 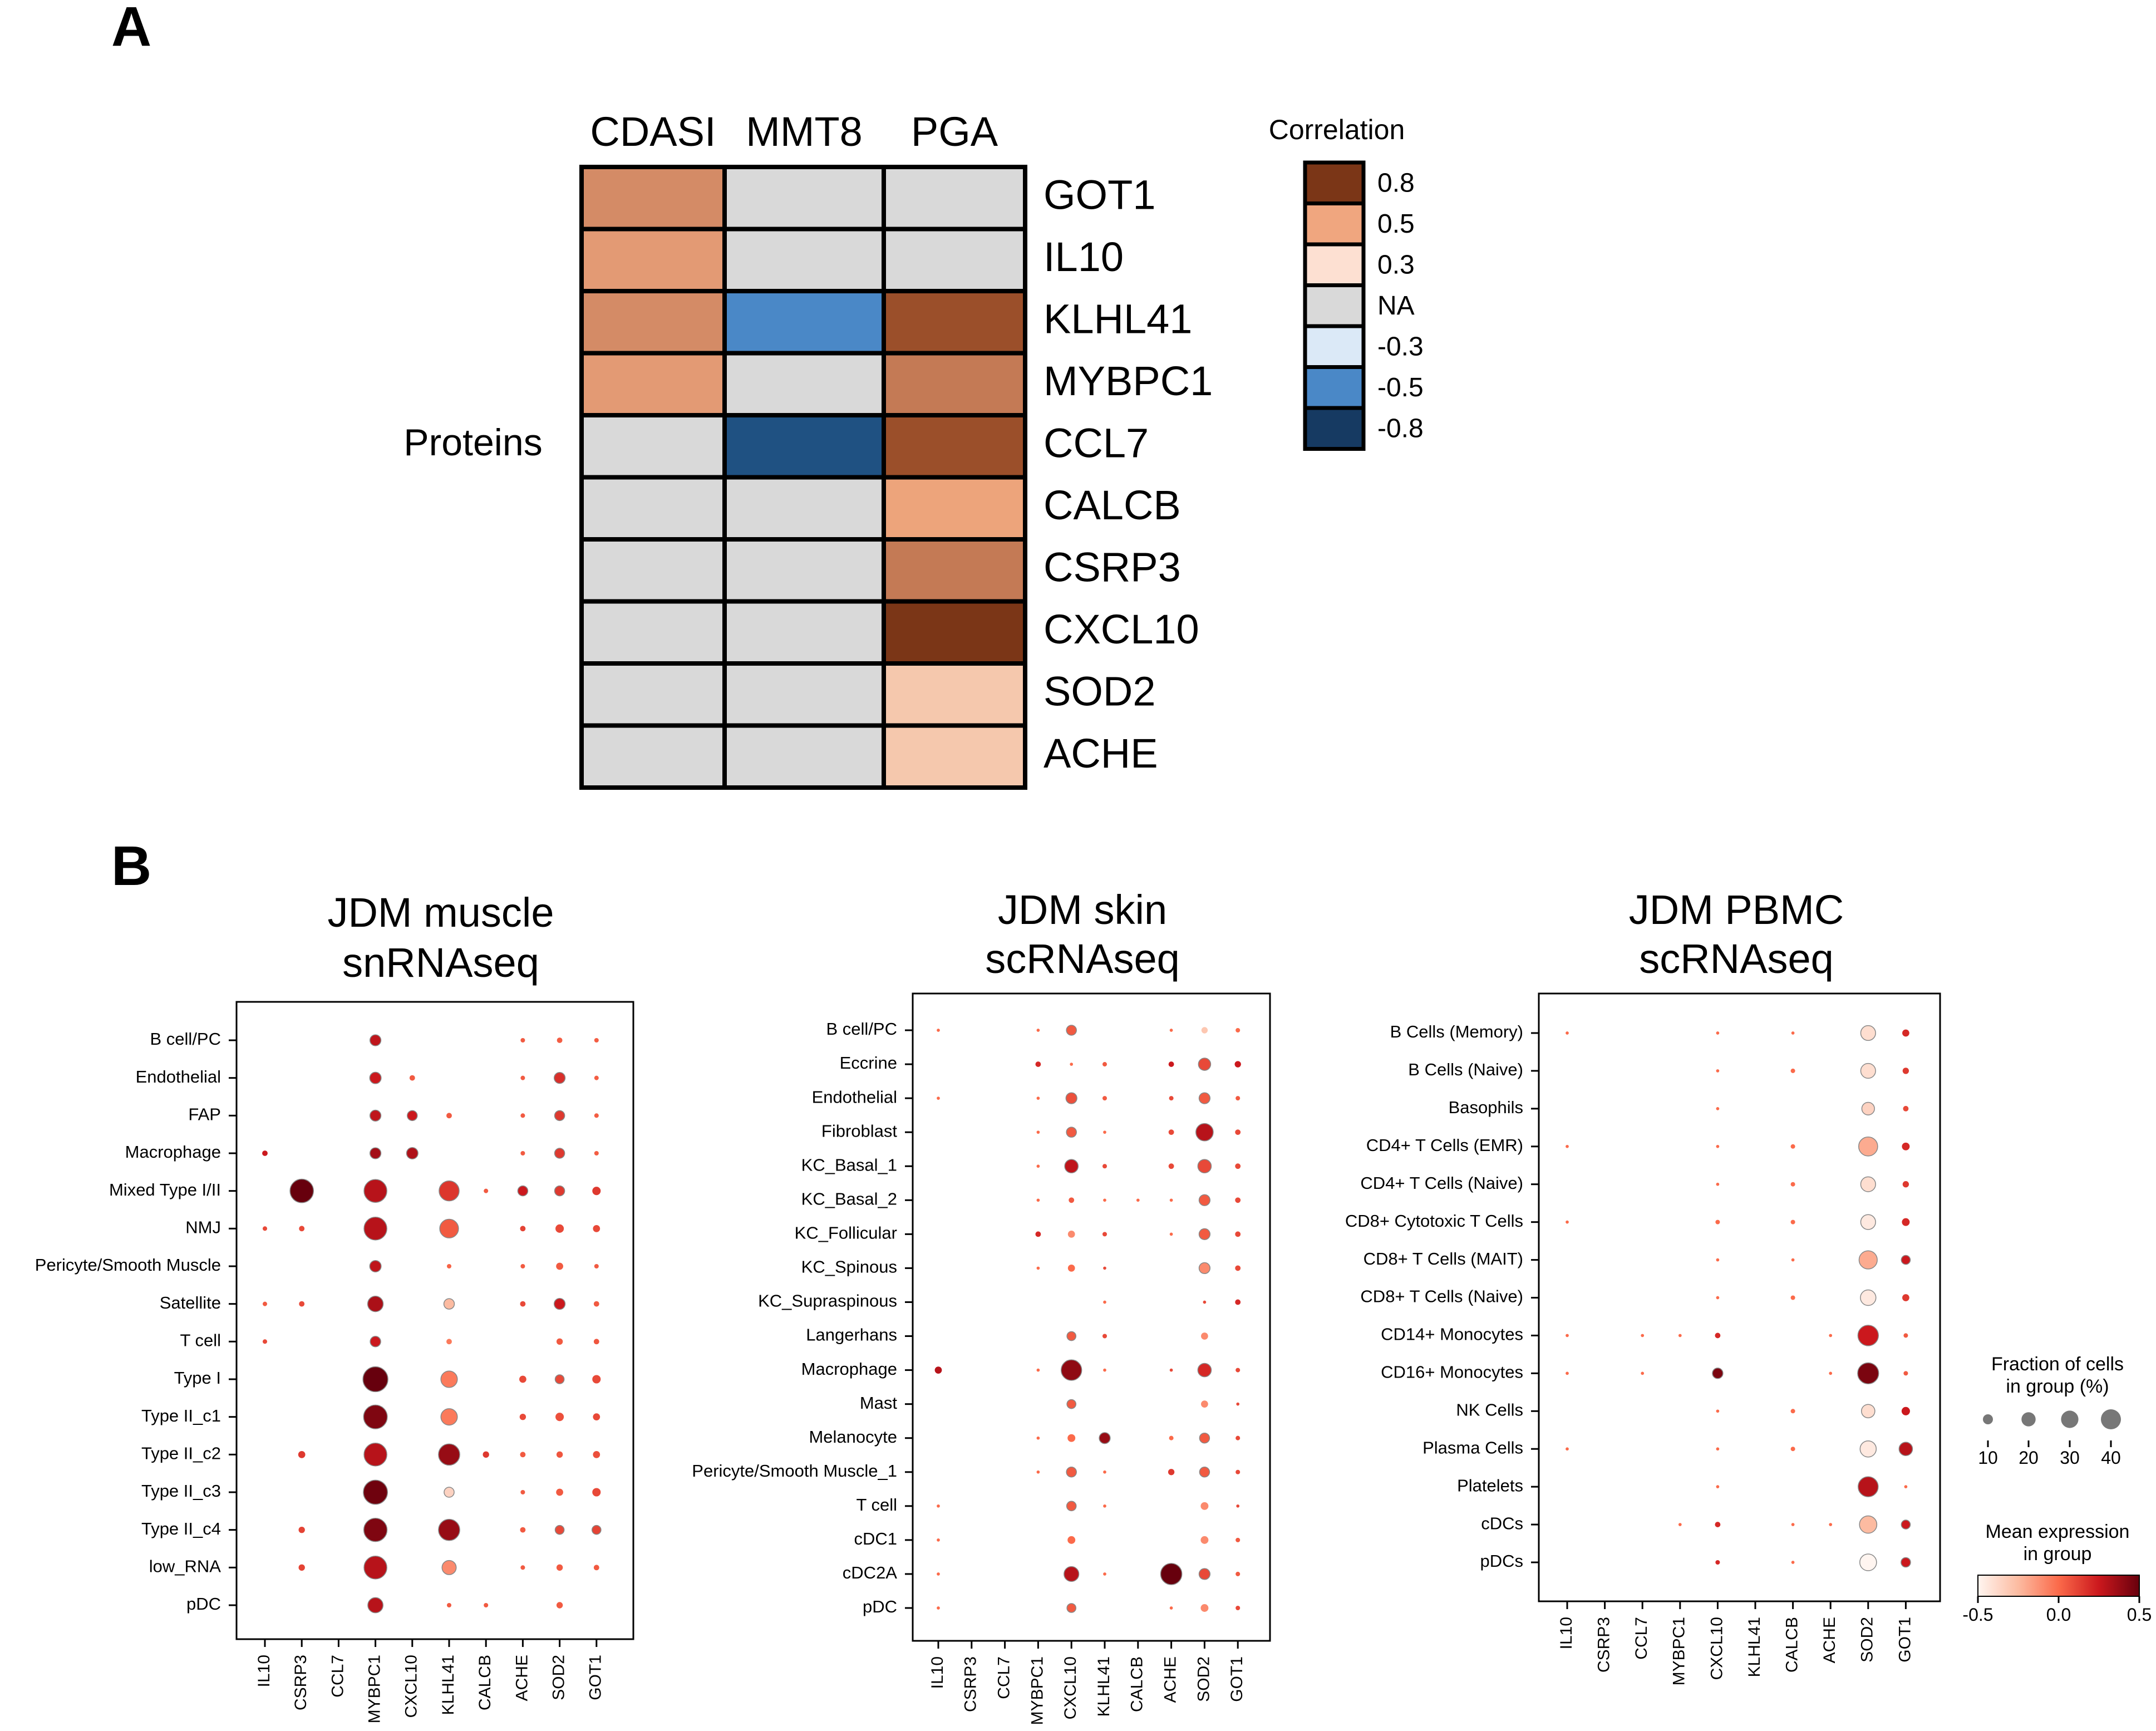 I want to click on dot-cdc2a-sod2, so click(x=1204, y=1574).